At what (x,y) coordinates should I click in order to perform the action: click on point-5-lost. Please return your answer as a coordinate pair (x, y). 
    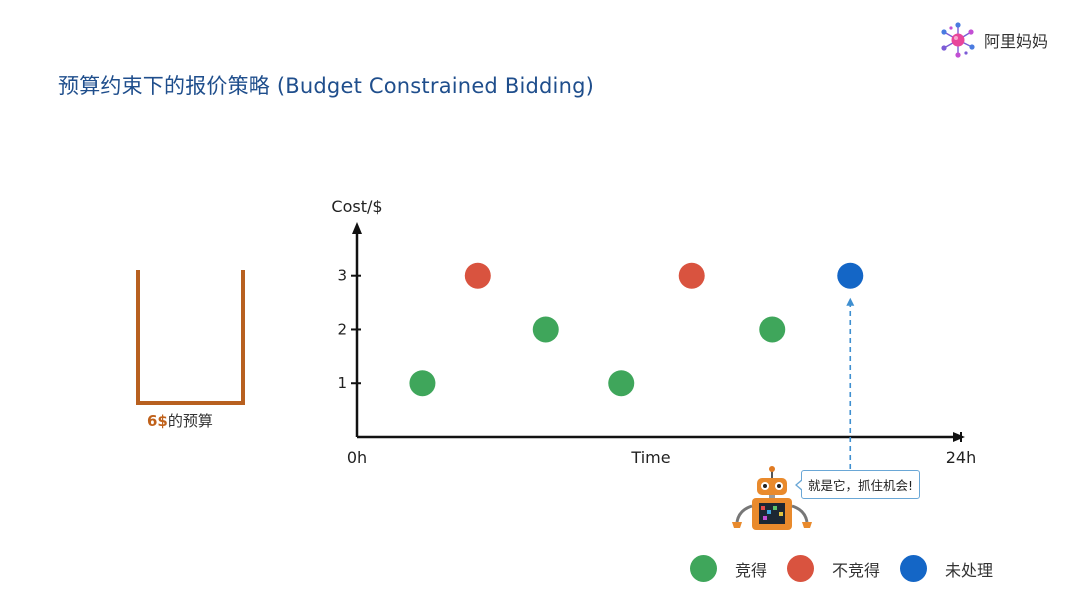
    Looking at the image, I should click on (691, 275).